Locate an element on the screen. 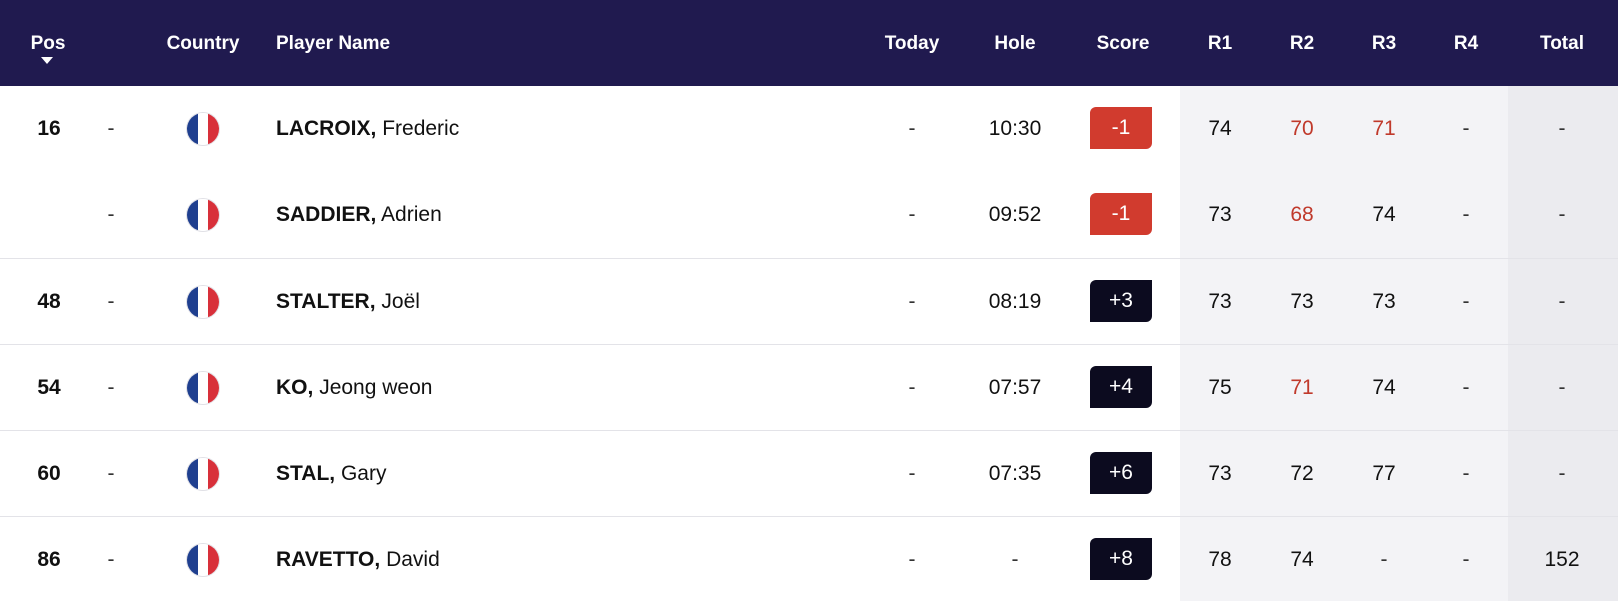 The height and width of the screenshot is (603, 1618). player-given-name: Jeong weon is located at coordinates (376, 387).